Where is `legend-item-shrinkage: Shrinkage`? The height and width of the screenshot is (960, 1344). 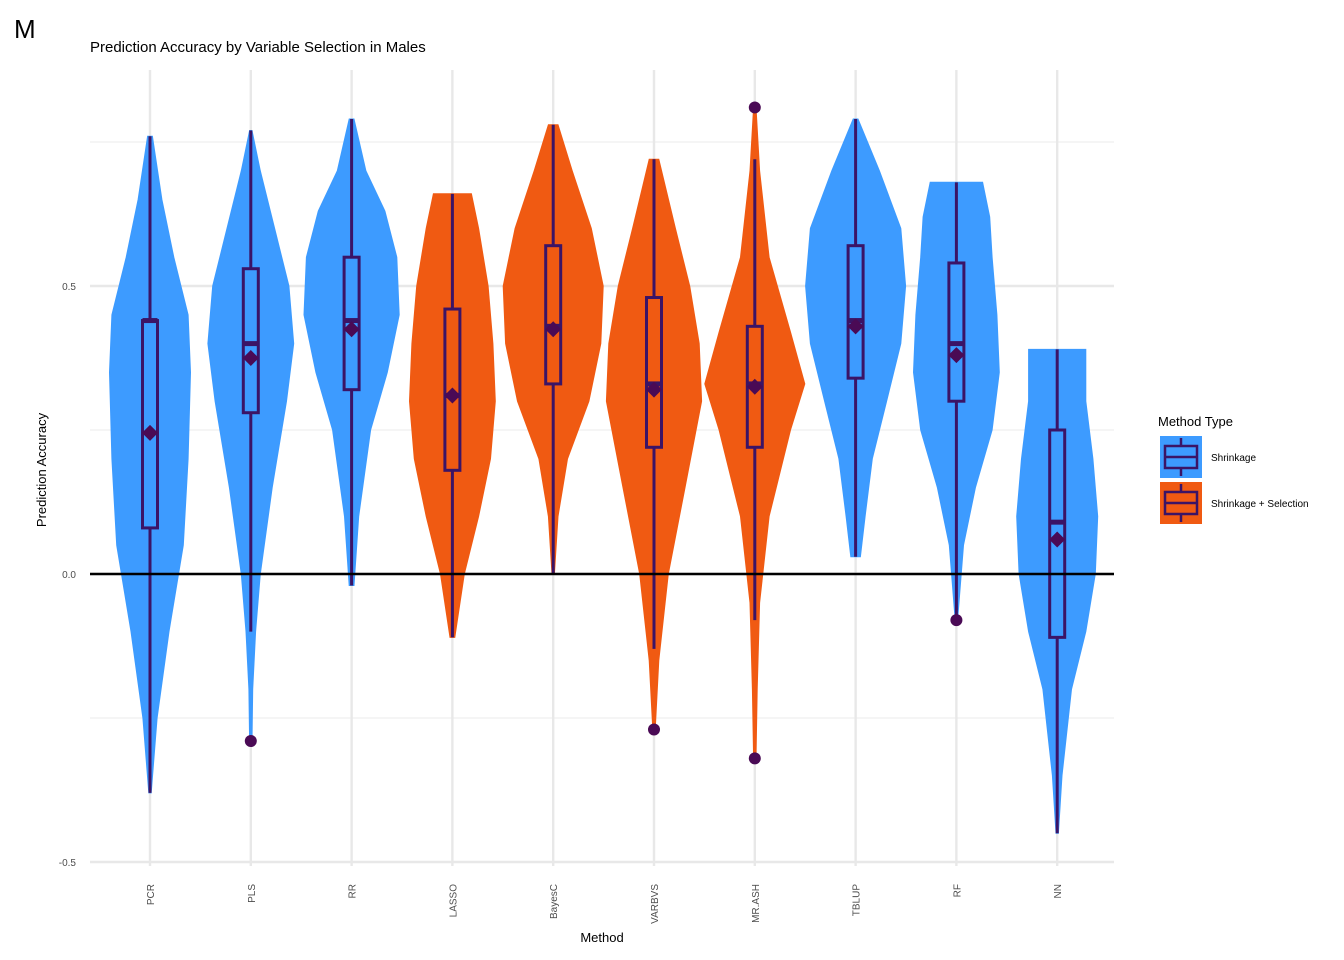
legend-item-shrinkage: Shrinkage is located at coordinates (1208, 457).